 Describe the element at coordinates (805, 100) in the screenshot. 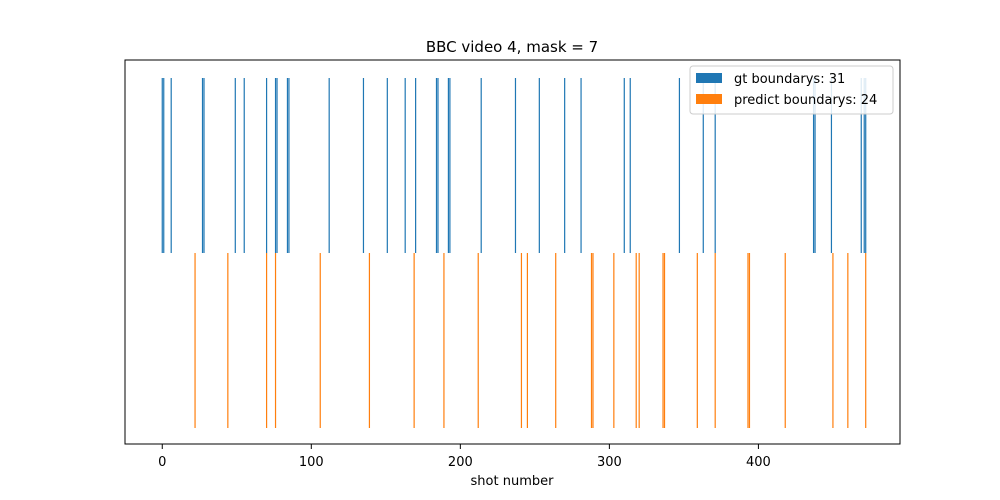

I see `legend-label-predict: predict boundarys: 24` at that location.